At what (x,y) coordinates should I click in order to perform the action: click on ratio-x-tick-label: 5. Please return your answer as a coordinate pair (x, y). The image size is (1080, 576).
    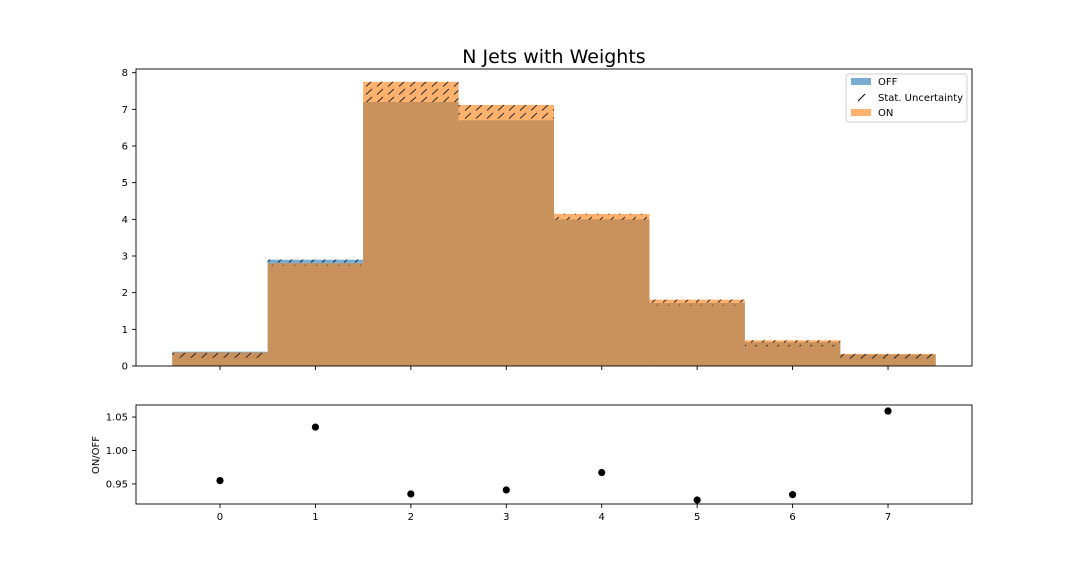
    Looking at the image, I should click on (697, 517).